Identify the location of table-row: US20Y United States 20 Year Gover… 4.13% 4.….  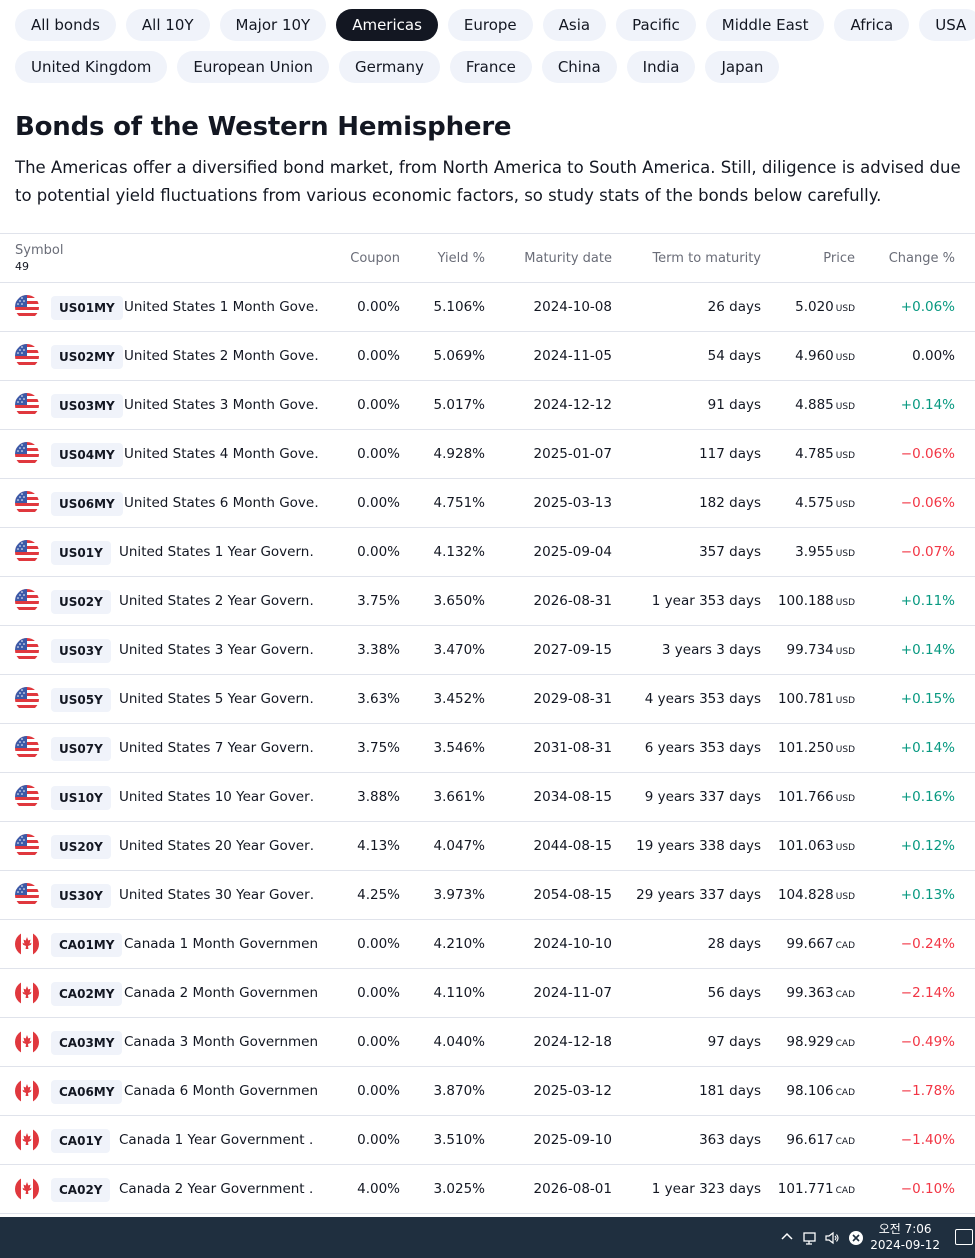
(487, 846).